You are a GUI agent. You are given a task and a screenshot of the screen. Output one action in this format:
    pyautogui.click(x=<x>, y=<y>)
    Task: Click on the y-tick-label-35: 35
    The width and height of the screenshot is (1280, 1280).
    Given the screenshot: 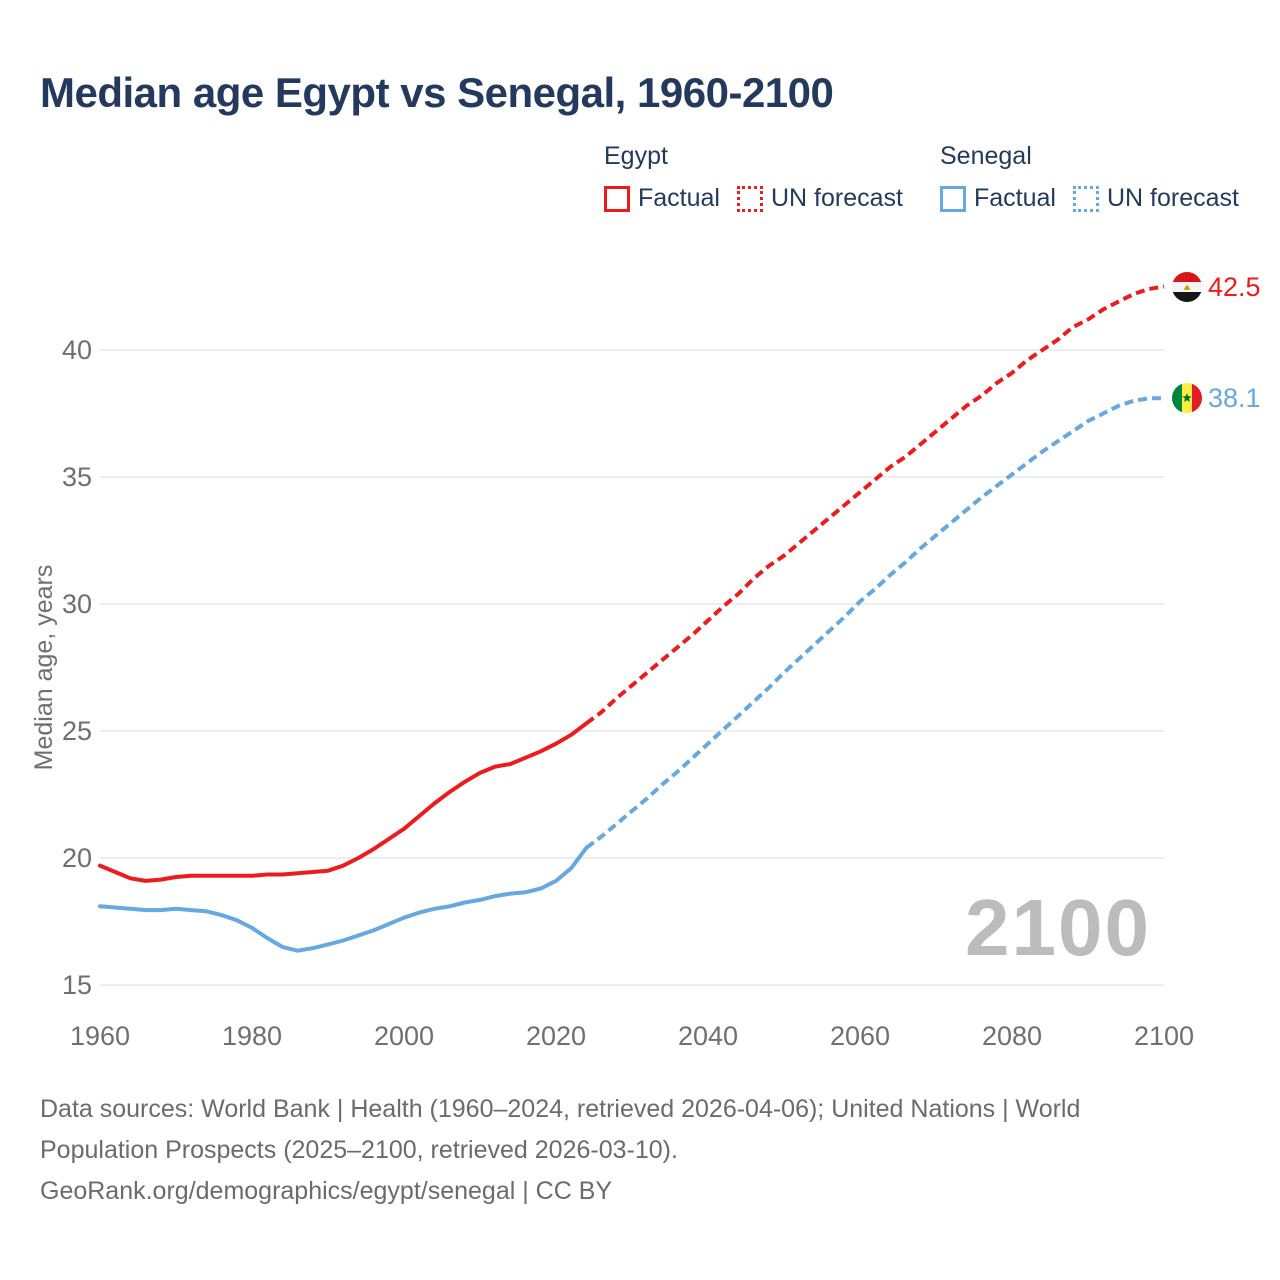 What is the action you would take?
    pyautogui.click(x=77, y=477)
    